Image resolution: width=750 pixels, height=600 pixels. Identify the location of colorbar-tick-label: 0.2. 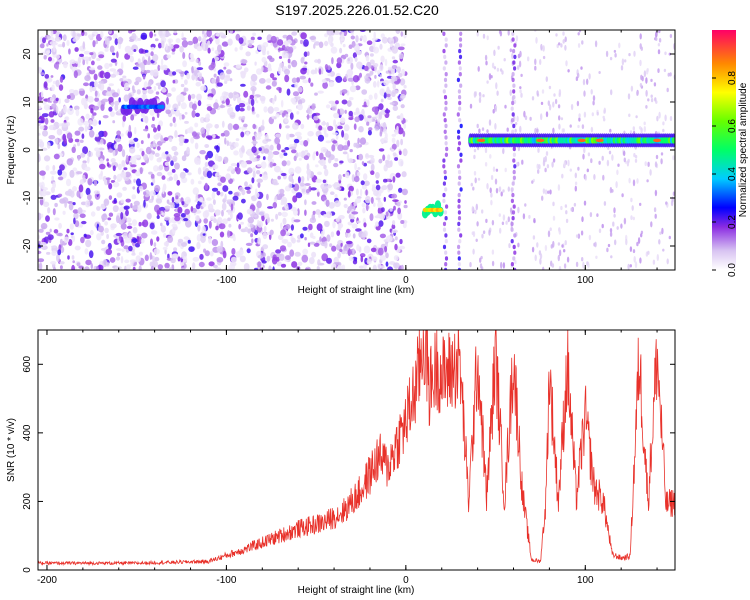
(732, 222).